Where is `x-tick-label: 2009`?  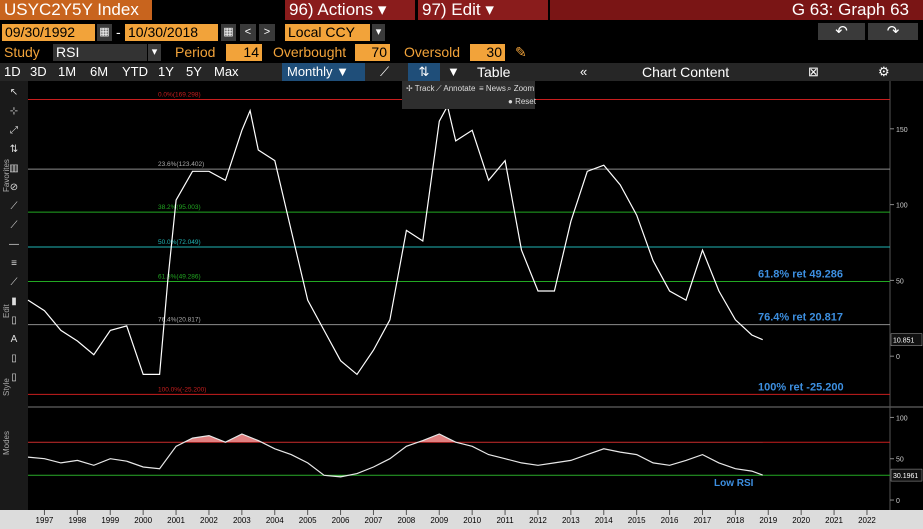 x-tick-label: 2009 is located at coordinates (439, 520).